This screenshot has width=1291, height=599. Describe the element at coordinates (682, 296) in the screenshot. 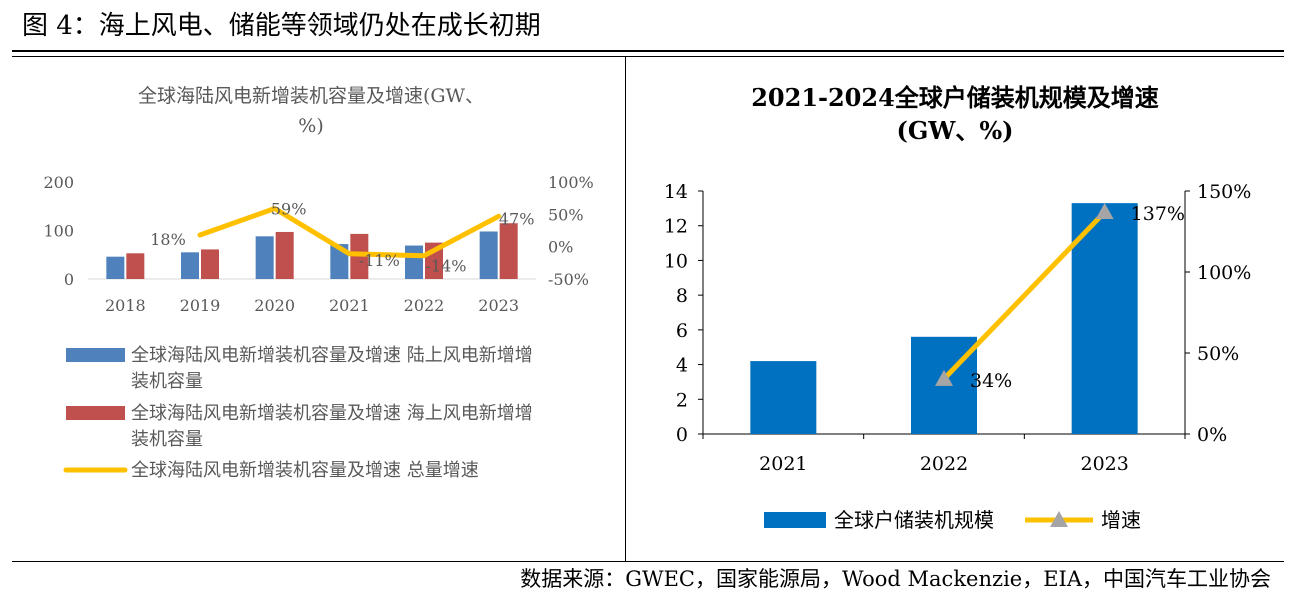

I see `right-chart-y-tick: 8` at that location.